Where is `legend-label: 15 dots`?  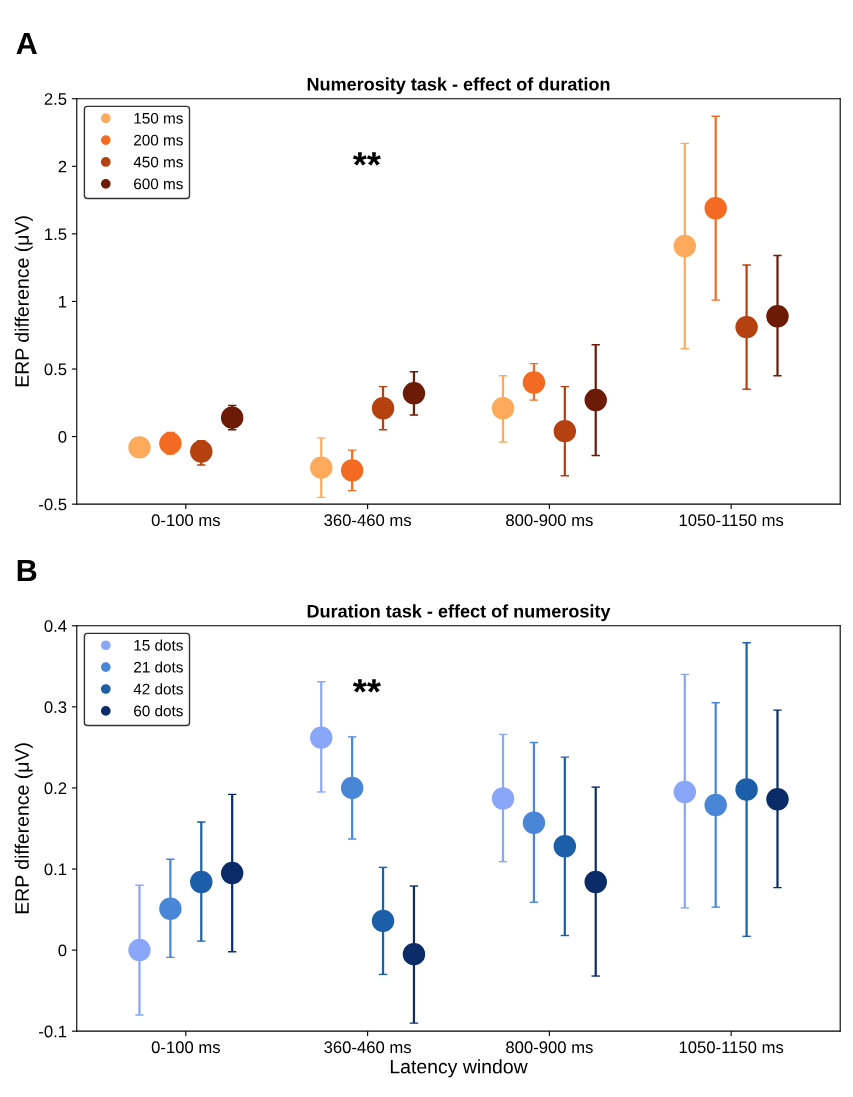 legend-label: 15 dots is located at coordinates (158, 645).